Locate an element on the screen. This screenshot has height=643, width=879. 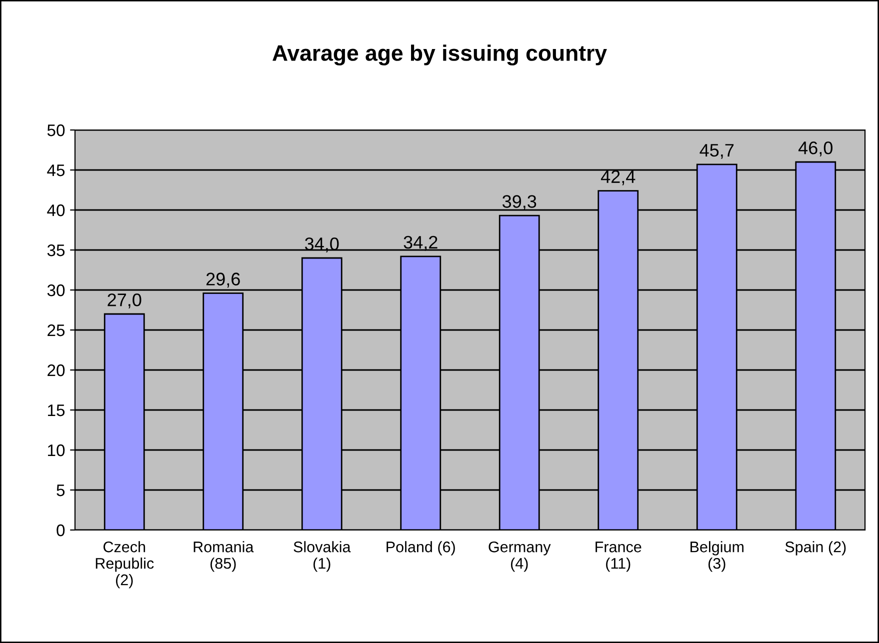
x-tick-label: Slovakia (1) is located at coordinates (322, 556).